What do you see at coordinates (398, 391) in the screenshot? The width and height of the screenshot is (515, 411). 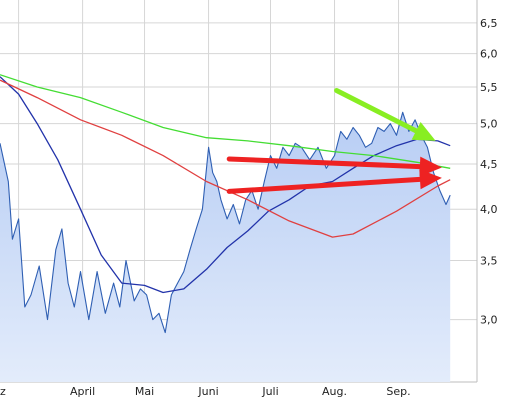 I see `x-tick-label: Sep.` at bounding box center [398, 391].